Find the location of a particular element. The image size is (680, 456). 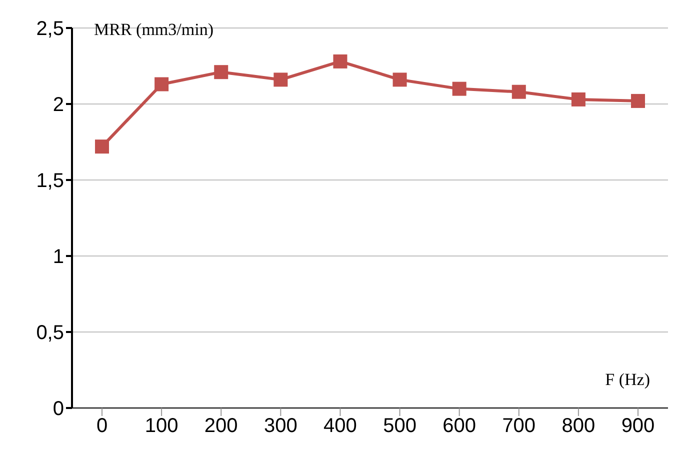

x-tick-label: 900 is located at coordinates (638, 426).